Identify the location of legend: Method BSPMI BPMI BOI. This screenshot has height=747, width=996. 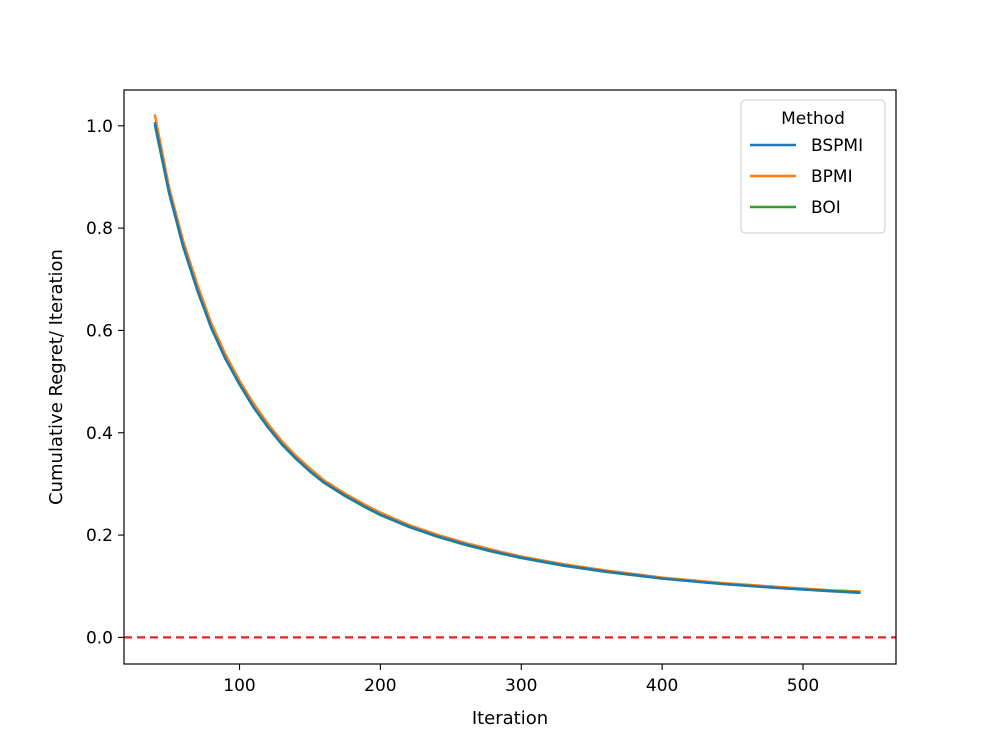
(813, 166).